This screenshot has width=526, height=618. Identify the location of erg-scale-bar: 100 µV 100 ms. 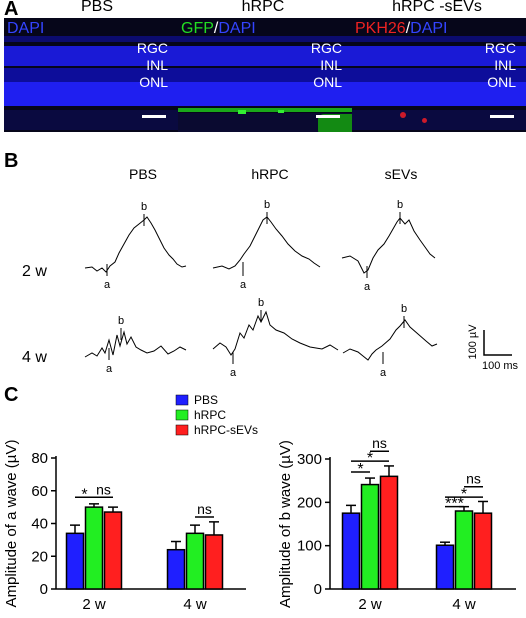
(493, 348).